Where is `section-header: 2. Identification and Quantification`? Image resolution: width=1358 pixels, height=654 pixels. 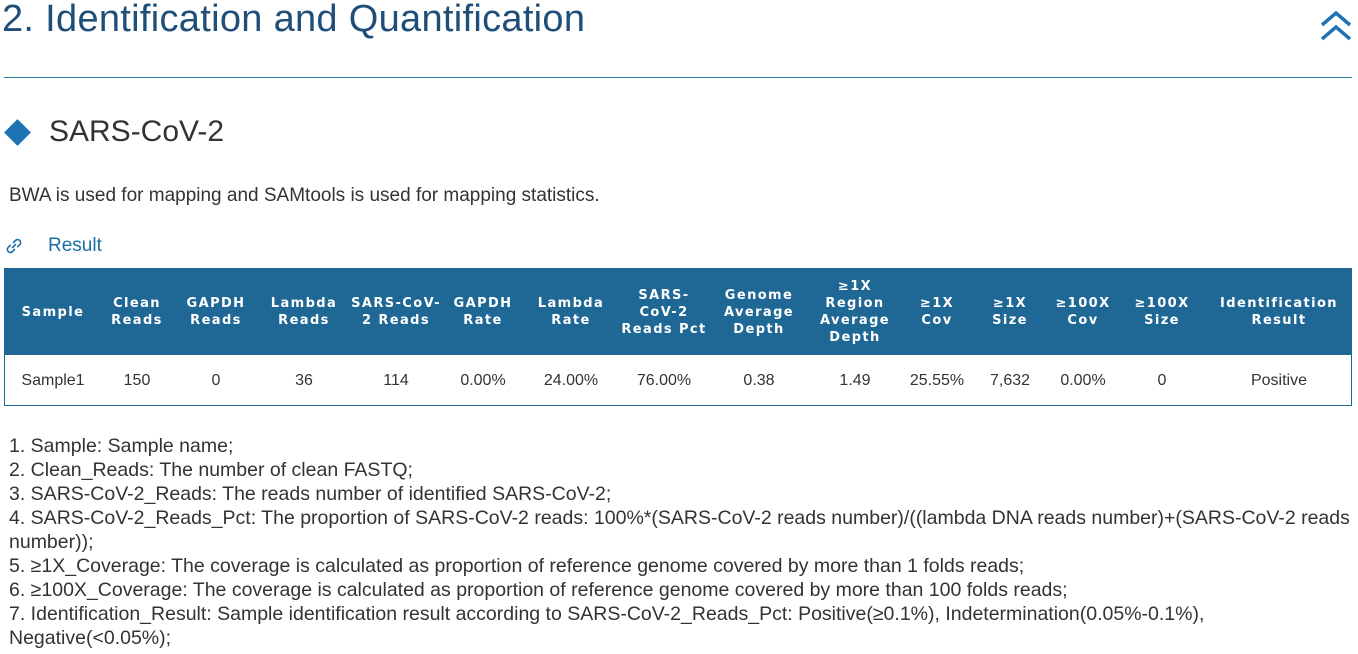 section-header: 2. Identification and Quantification is located at coordinates (679, 39).